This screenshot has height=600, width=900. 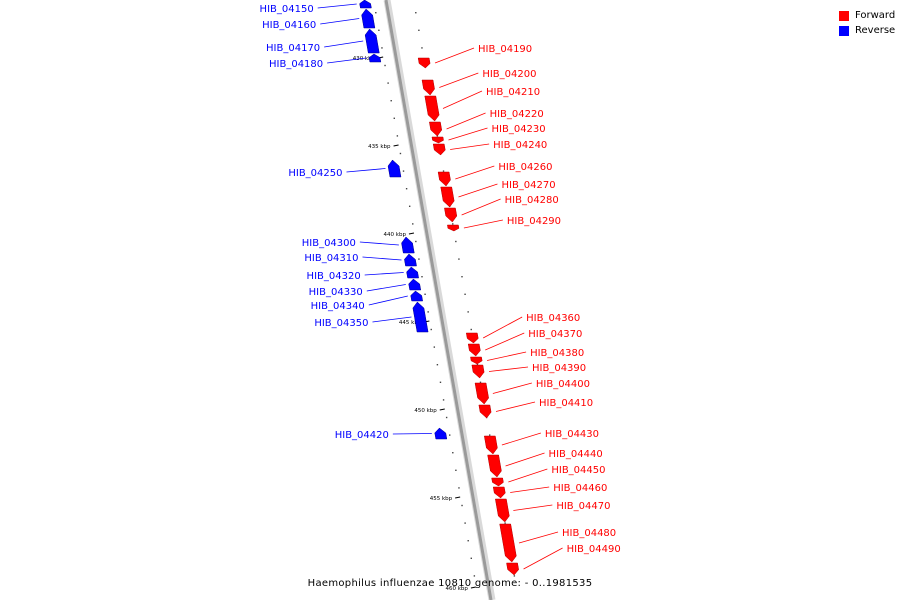 What do you see at coordinates (379, 147) in the screenshot?
I see `tick-label: 435 kbp` at bounding box center [379, 147].